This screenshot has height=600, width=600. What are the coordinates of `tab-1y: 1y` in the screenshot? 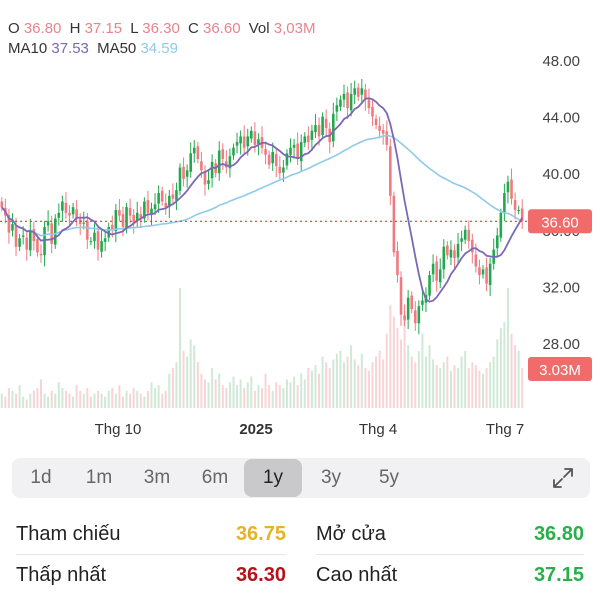 It's located at (273, 478).